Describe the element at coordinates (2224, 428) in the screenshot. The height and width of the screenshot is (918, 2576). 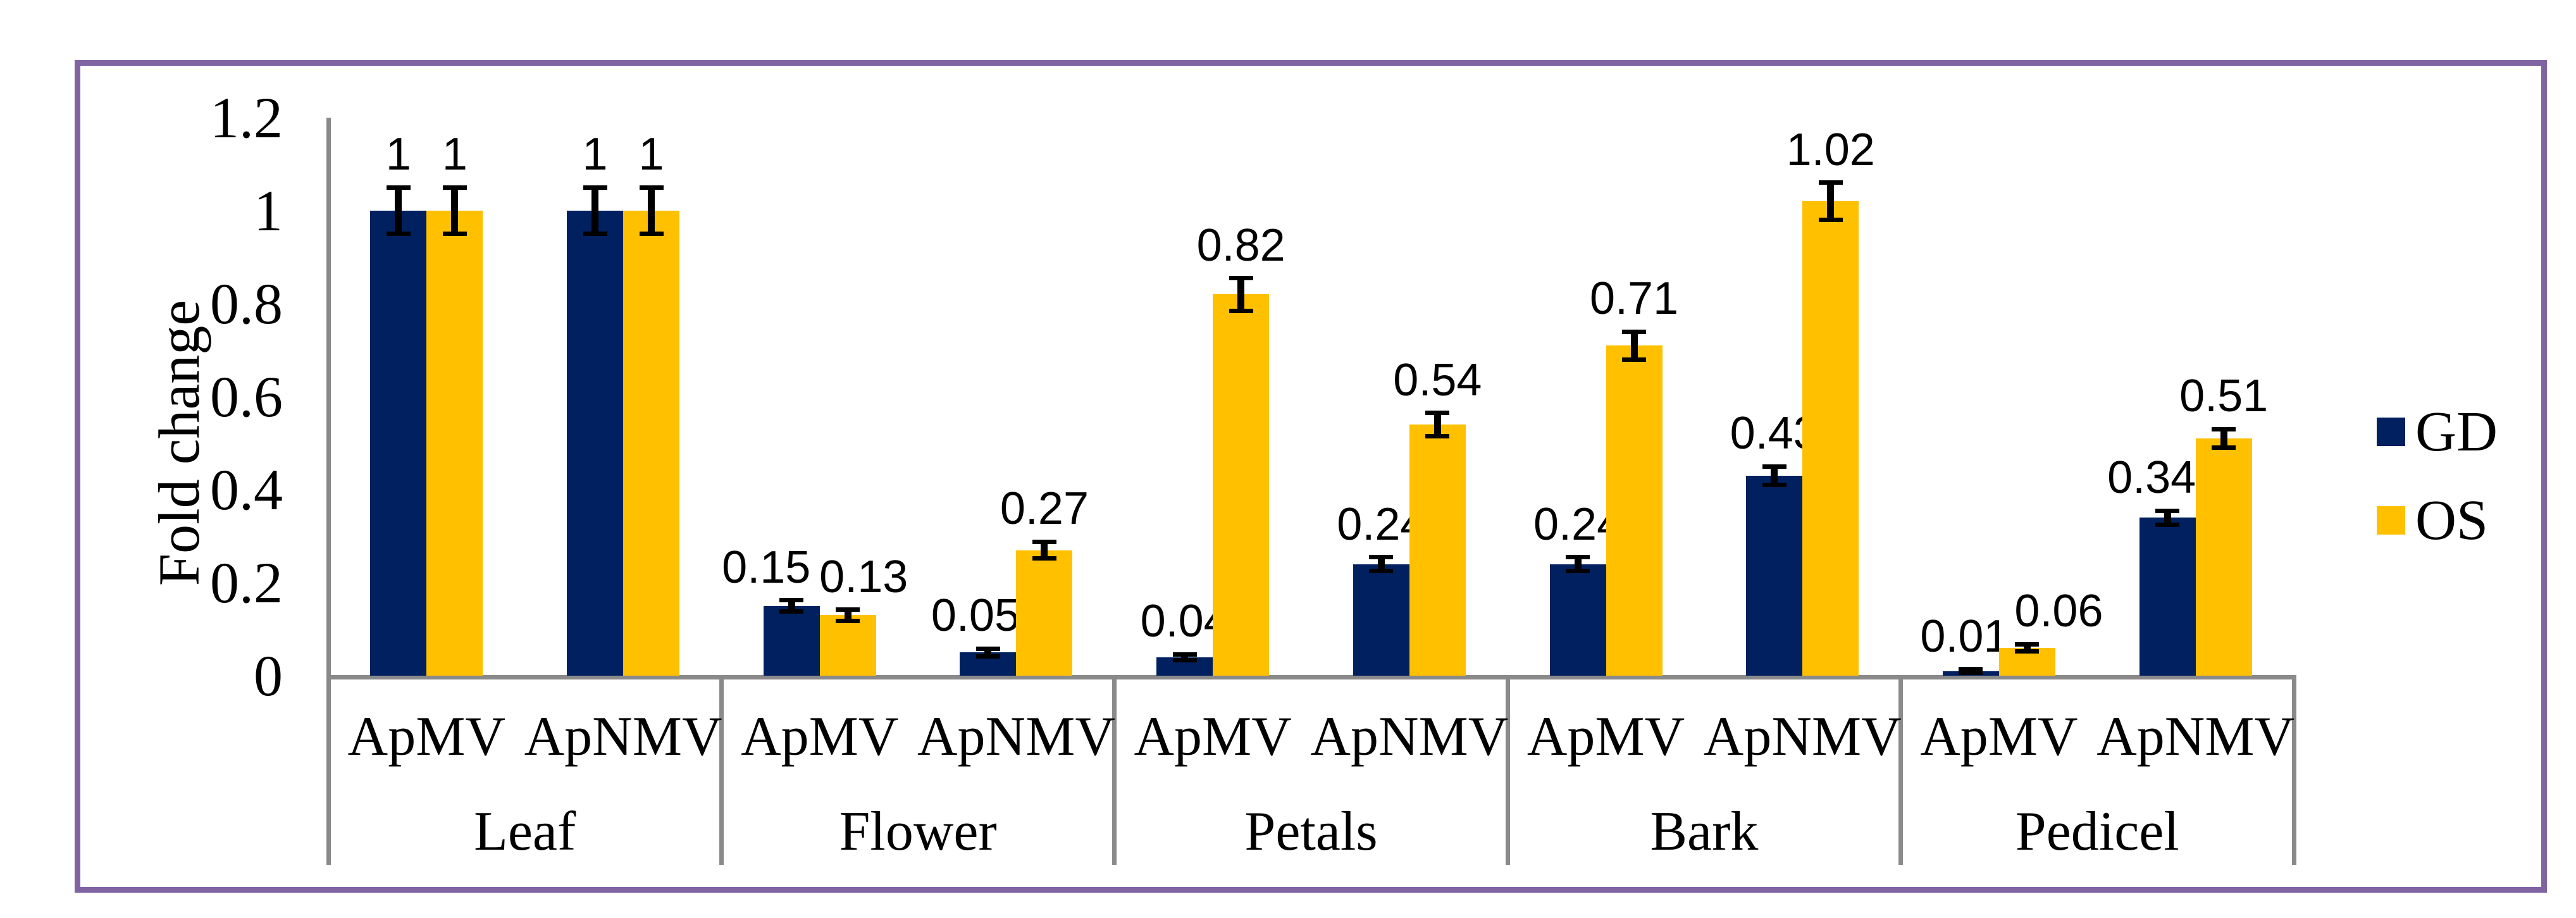
I see `error-bar-cap-top-pedicel-apnmv-os` at that location.